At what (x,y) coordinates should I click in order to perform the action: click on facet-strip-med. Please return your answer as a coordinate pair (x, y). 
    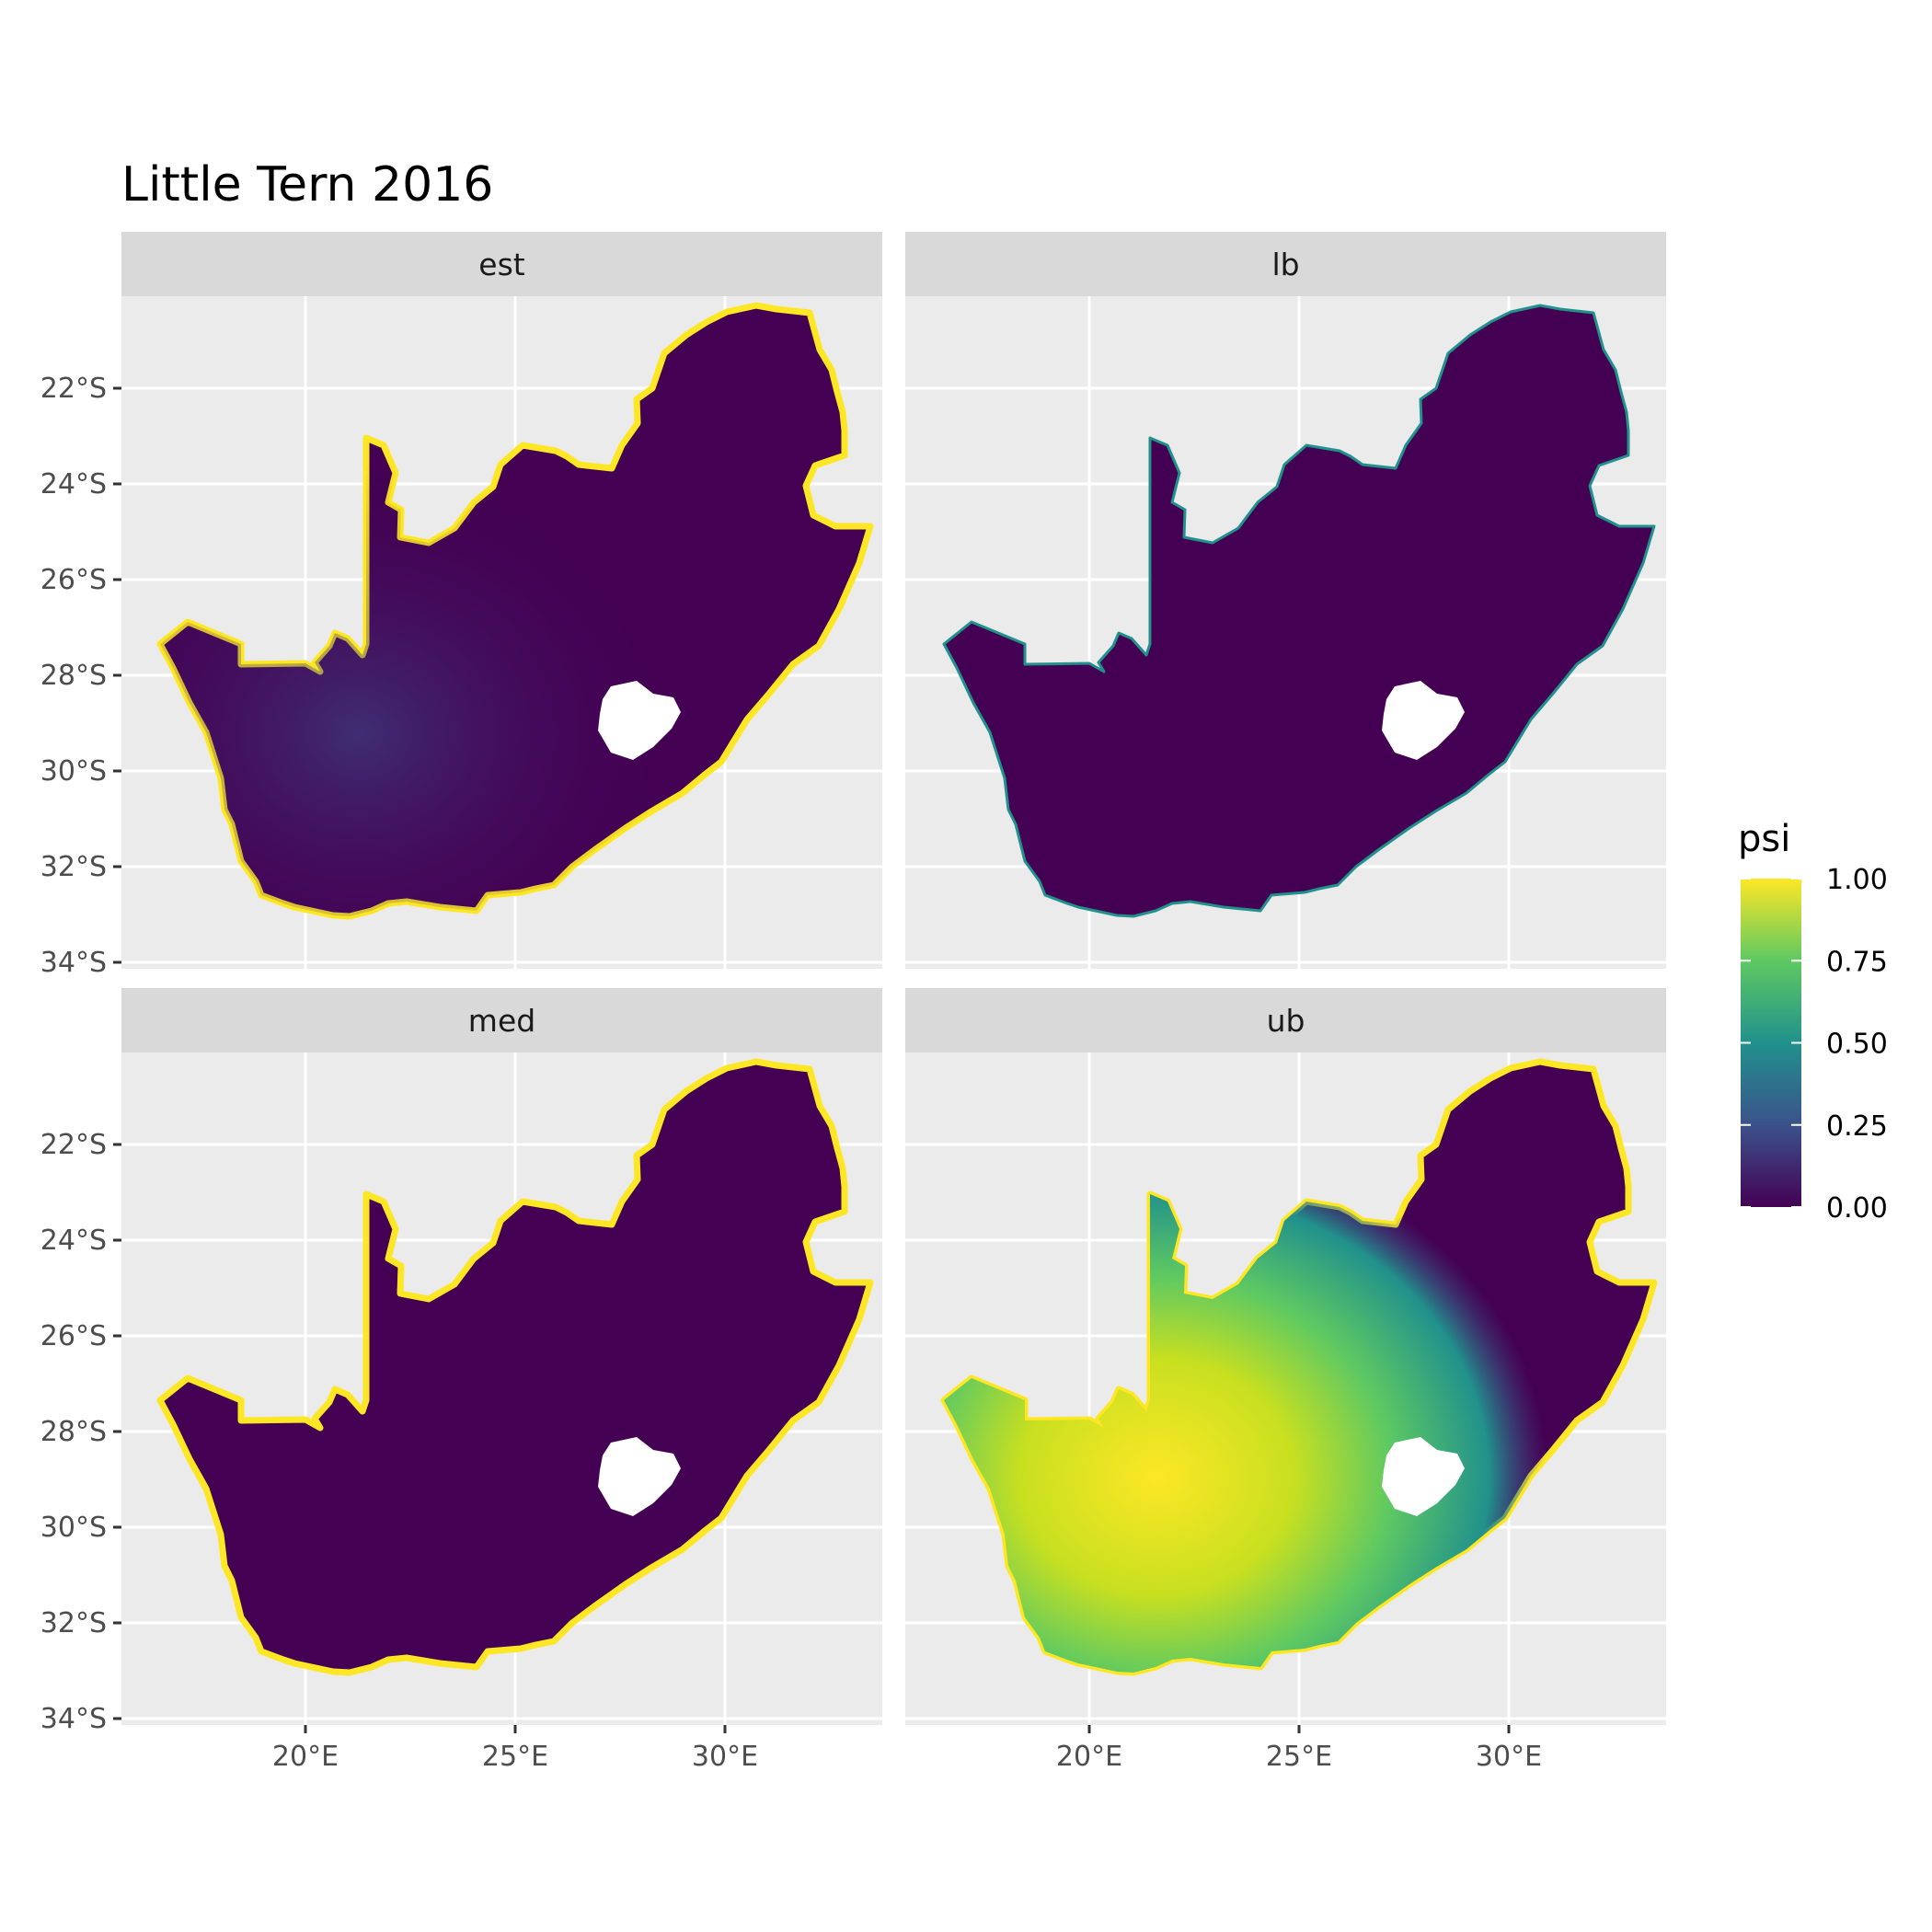
    Looking at the image, I should click on (501, 1020).